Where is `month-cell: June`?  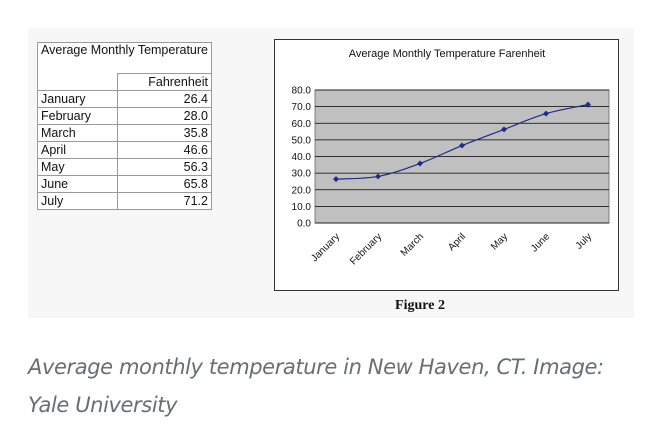
month-cell: June is located at coordinates (77, 184).